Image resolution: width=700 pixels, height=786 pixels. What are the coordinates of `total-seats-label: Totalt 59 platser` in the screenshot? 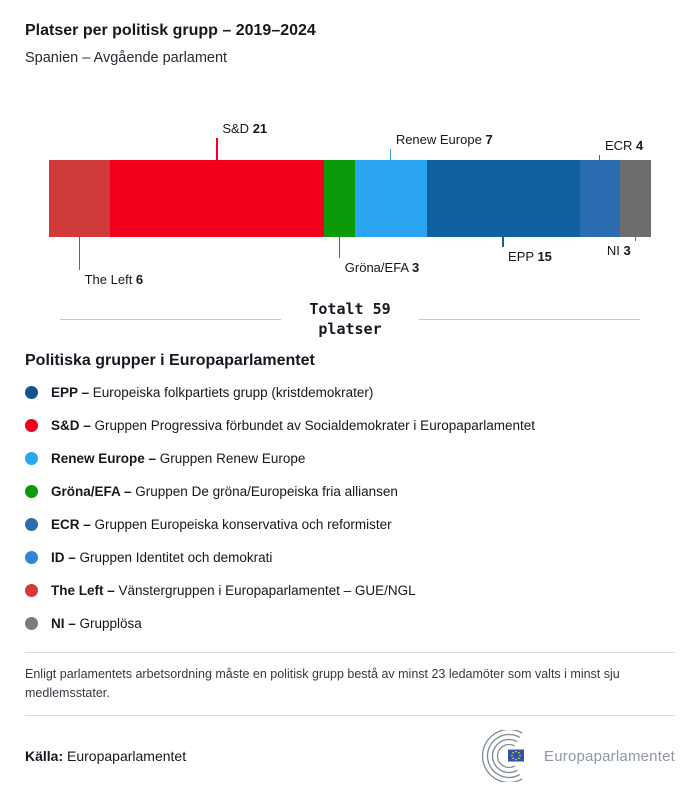 It's located at (350, 319).